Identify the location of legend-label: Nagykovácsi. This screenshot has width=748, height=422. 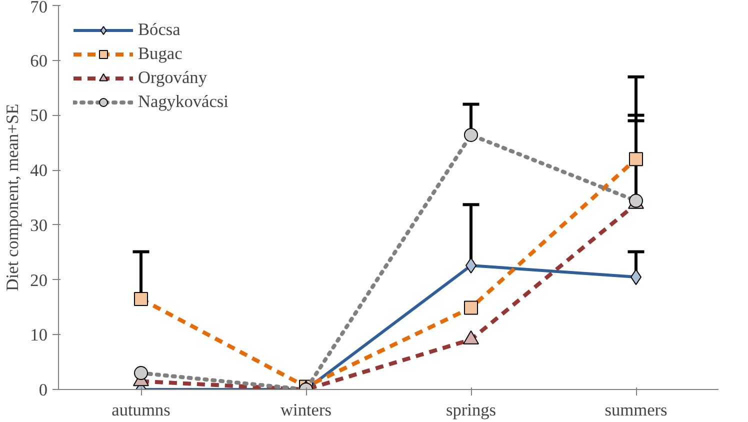
(183, 102).